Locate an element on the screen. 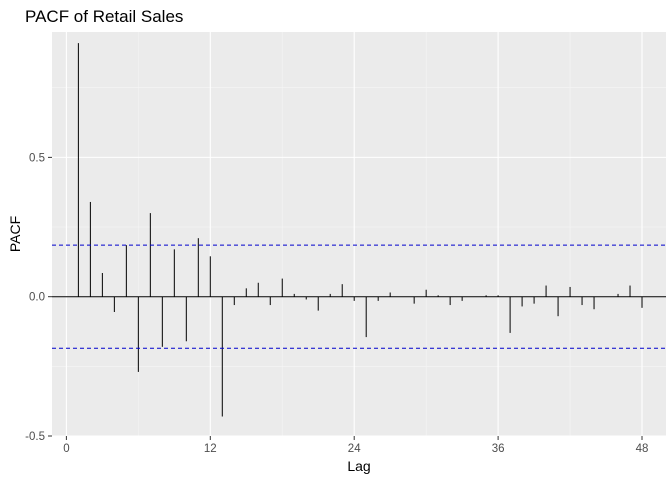 The width and height of the screenshot is (672, 480). y-tick-label: 0.5 is located at coordinates (37, 158).